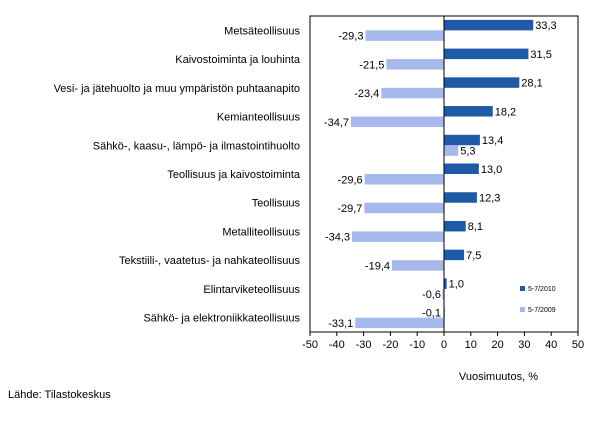  I want to click on data-label: 1,0, so click(456, 285).